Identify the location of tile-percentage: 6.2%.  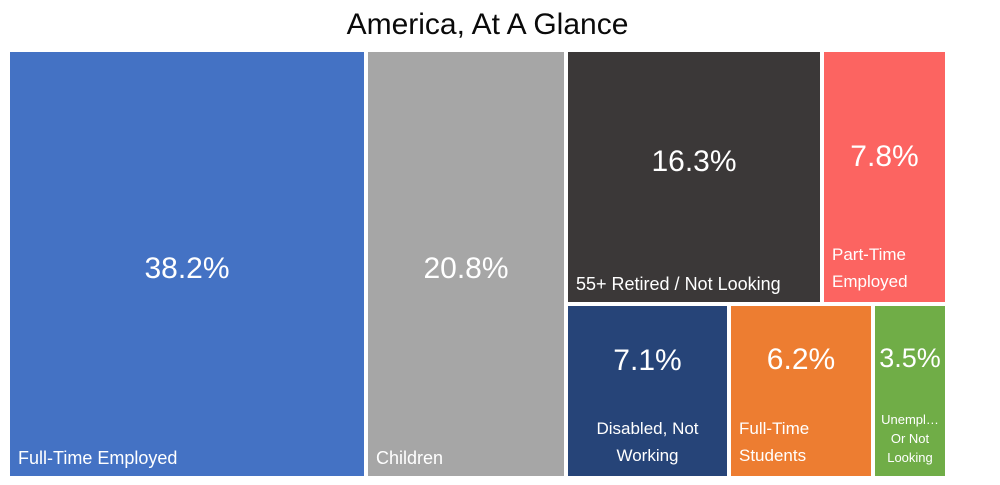
(801, 360).